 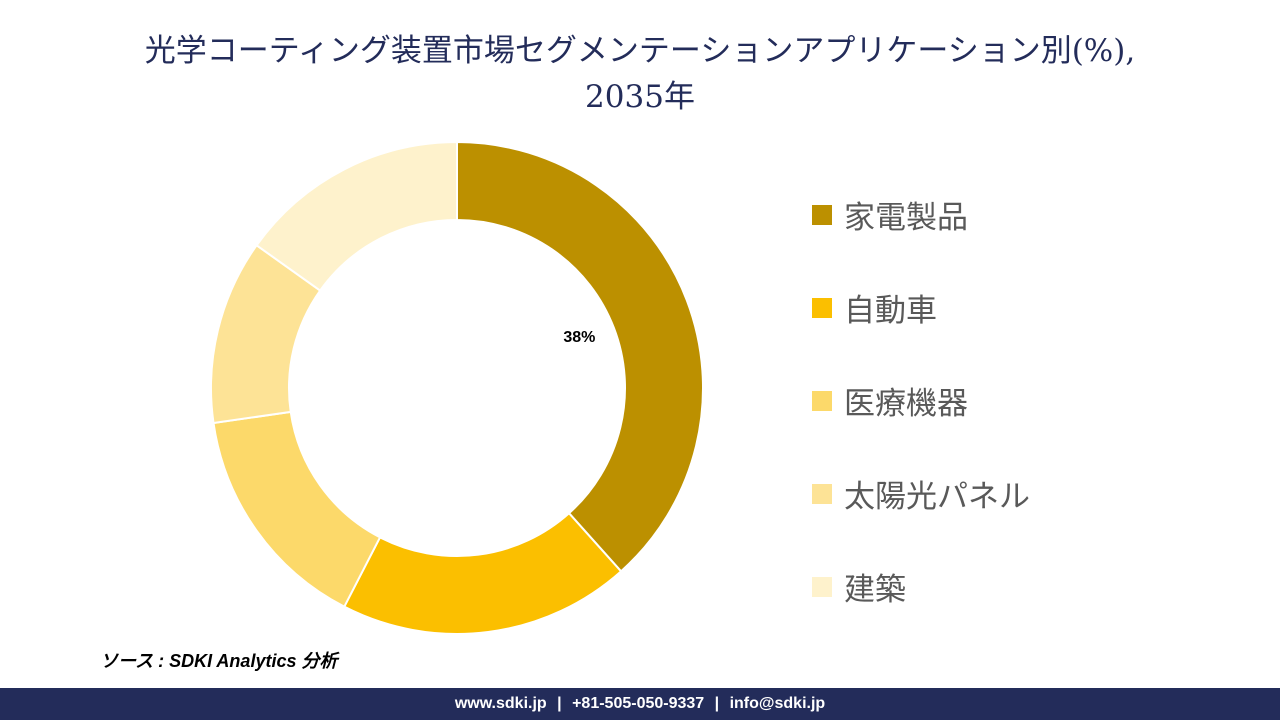 I want to click on legend-label: 自動車, so click(x=890, y=311).